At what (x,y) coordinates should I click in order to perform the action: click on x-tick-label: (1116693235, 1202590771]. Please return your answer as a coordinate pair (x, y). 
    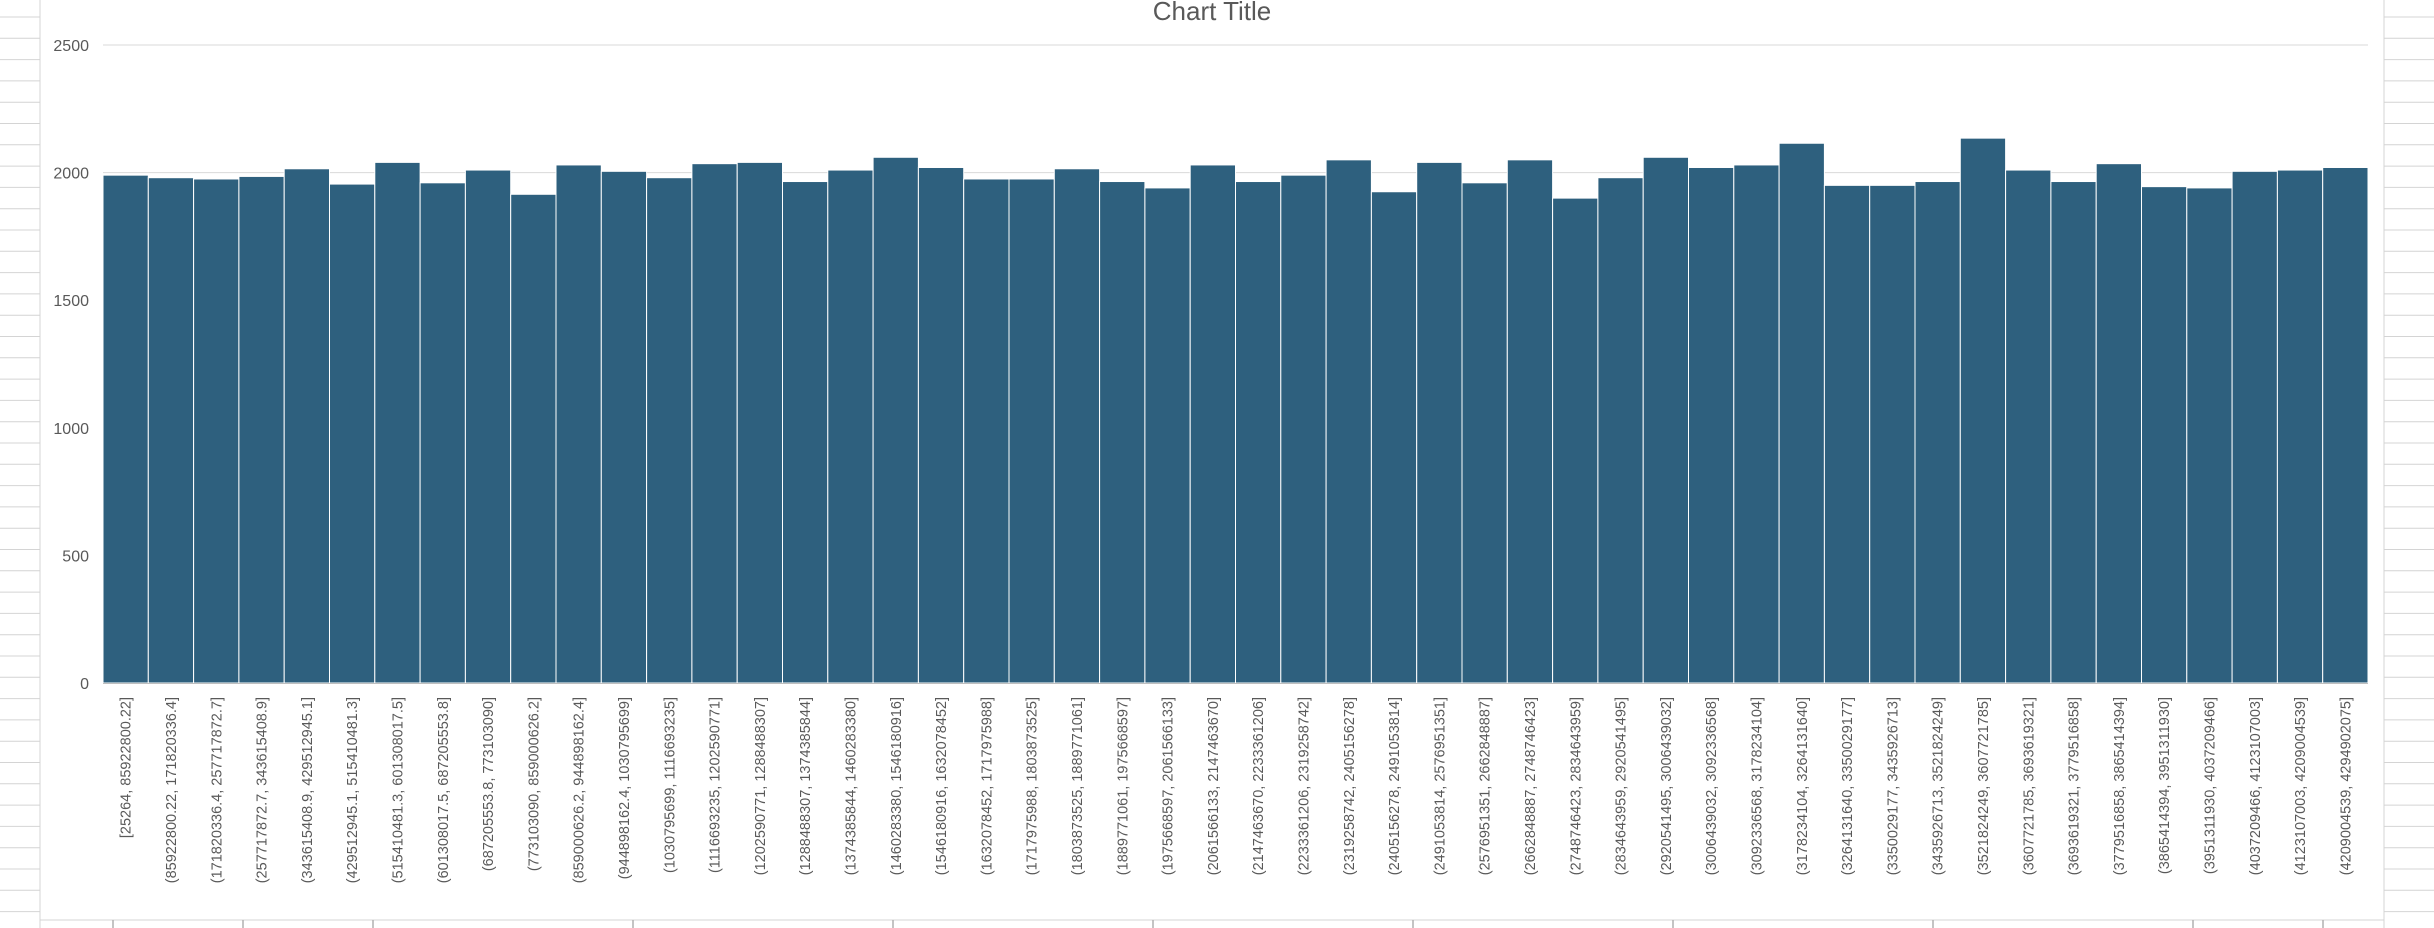
    Looking at the image, I should click on (716, 785).